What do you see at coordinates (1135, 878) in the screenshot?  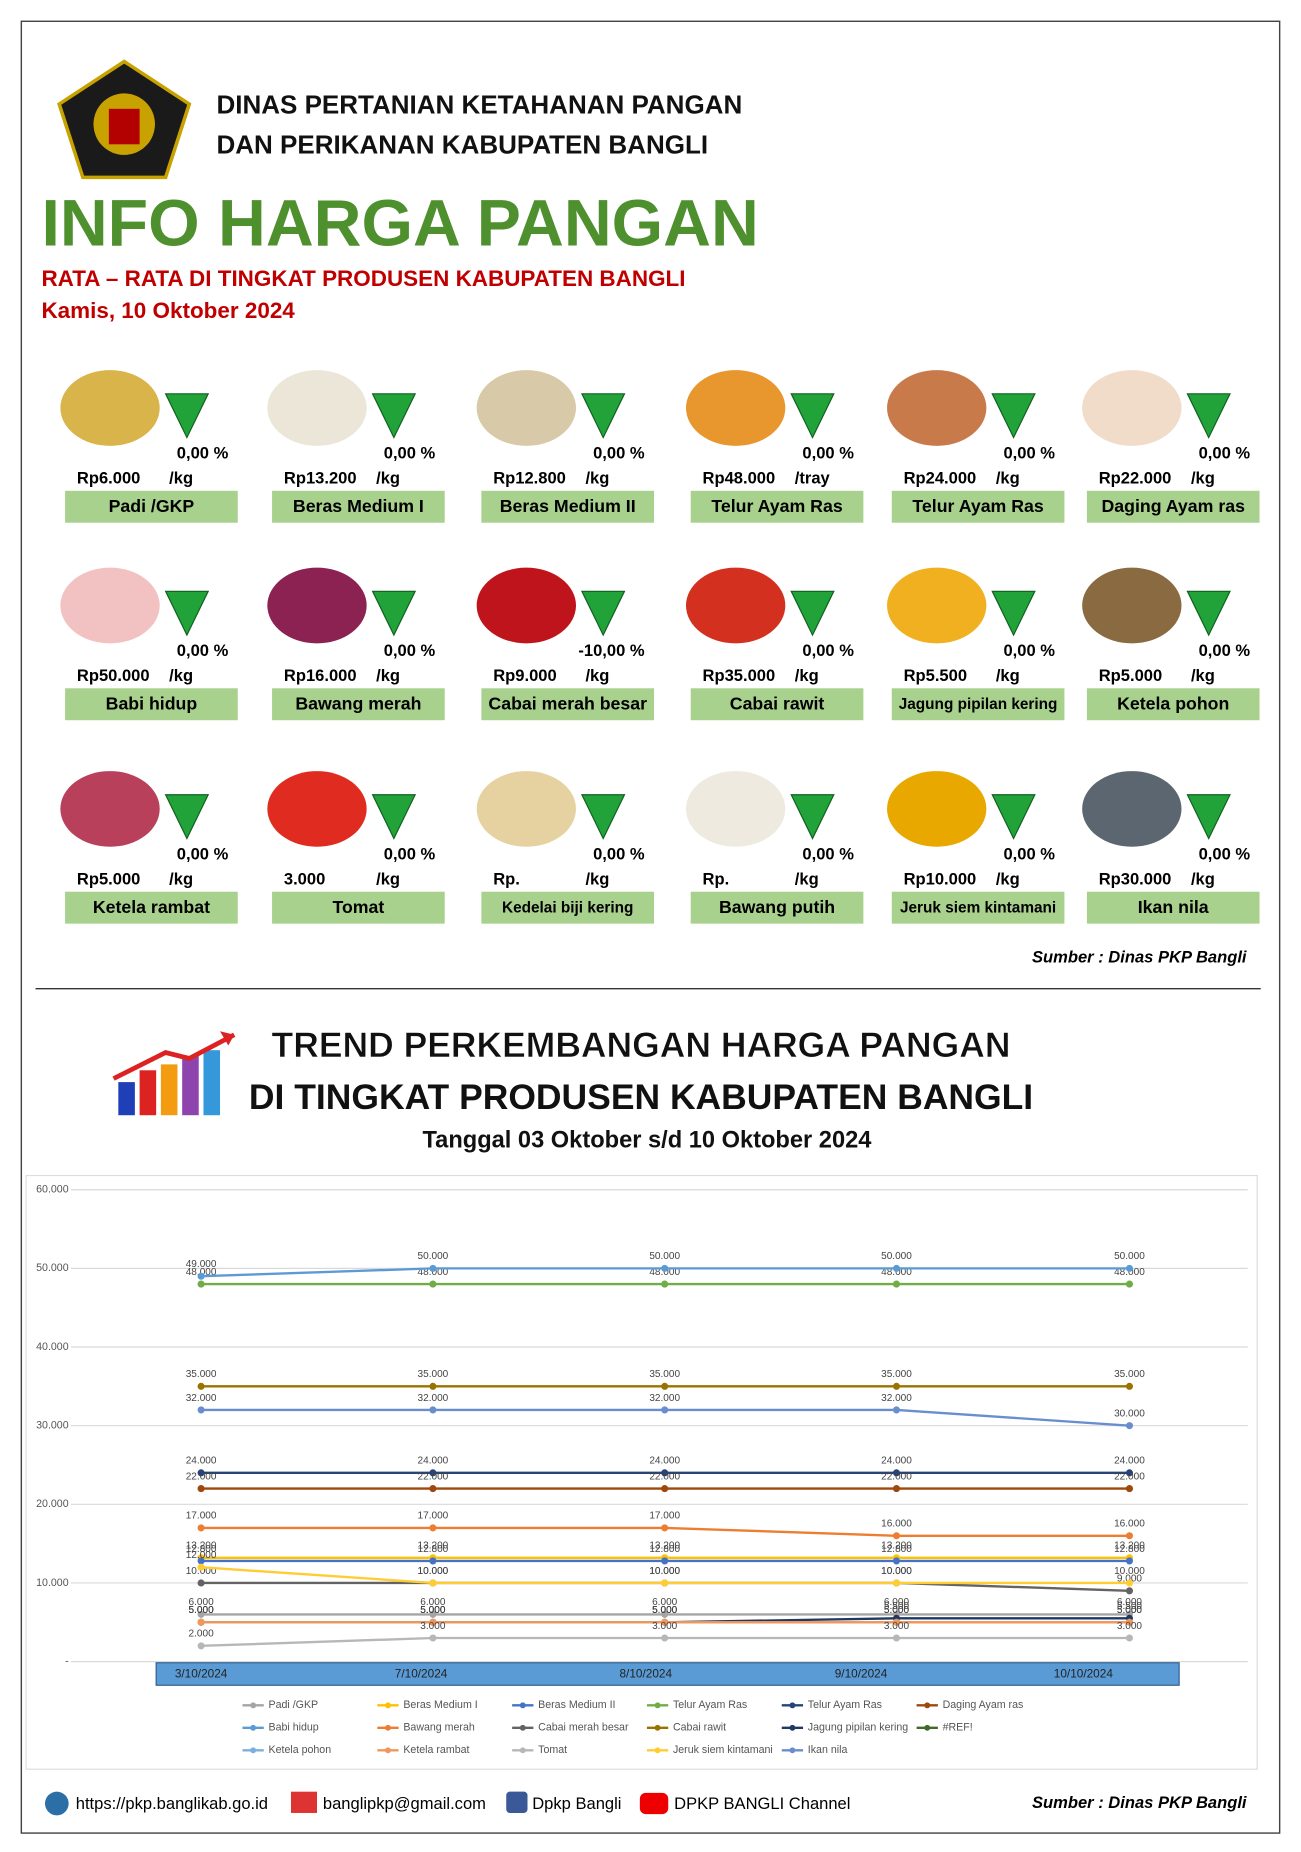 I see `price: Rp30.000` at bounding box center [1135, 878].